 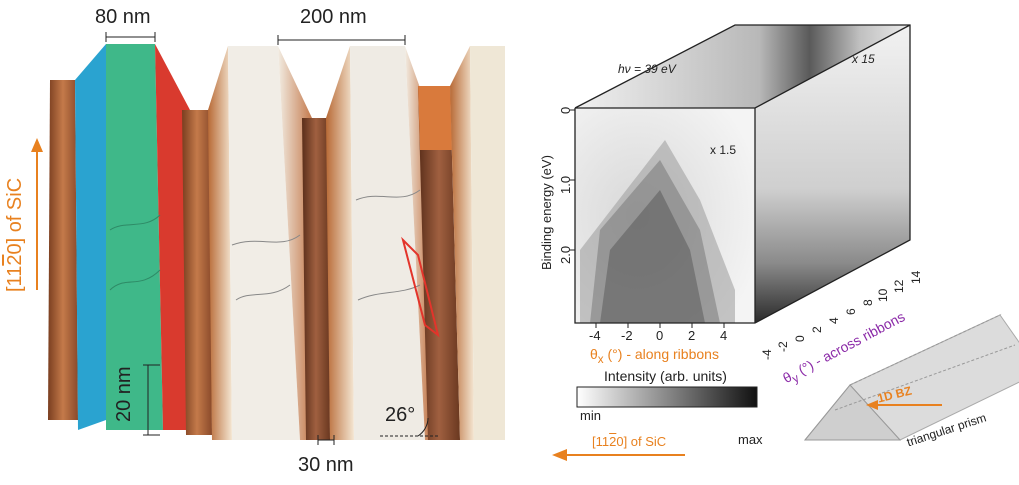 I want to click on y-tick-2: 2.0, so click(x=565, y=254).